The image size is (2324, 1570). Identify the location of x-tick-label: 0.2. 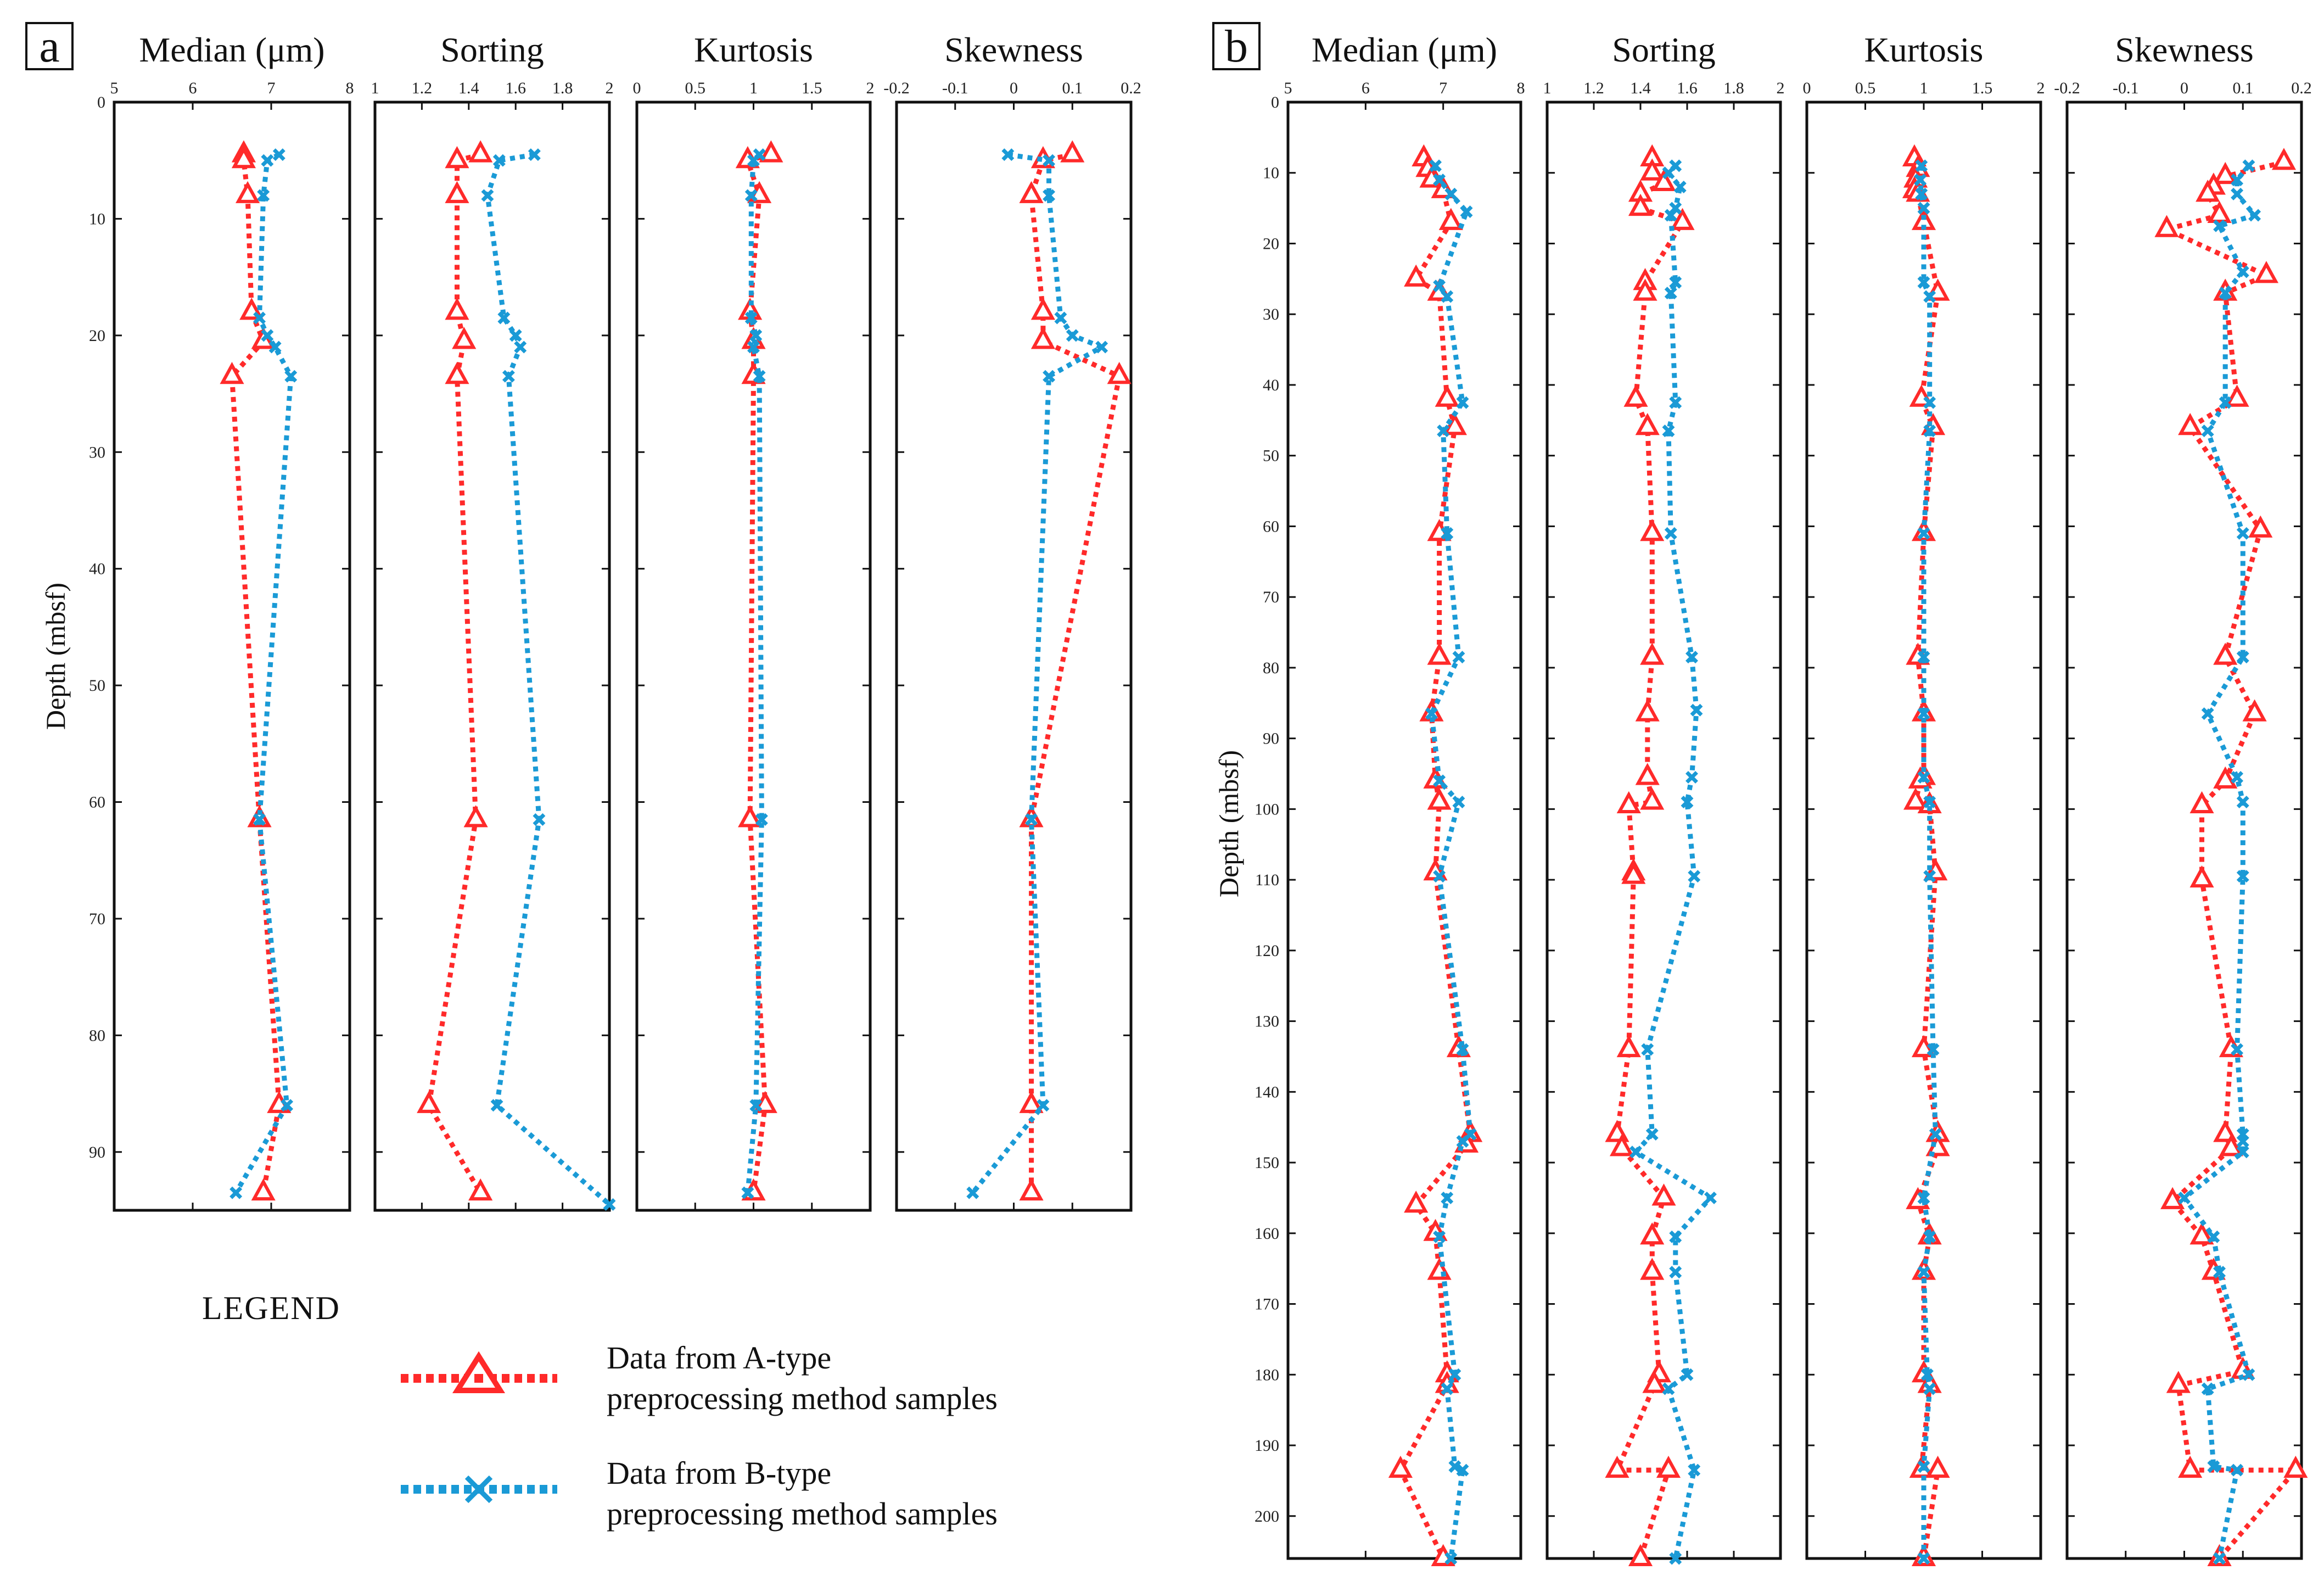
(2301, 88).